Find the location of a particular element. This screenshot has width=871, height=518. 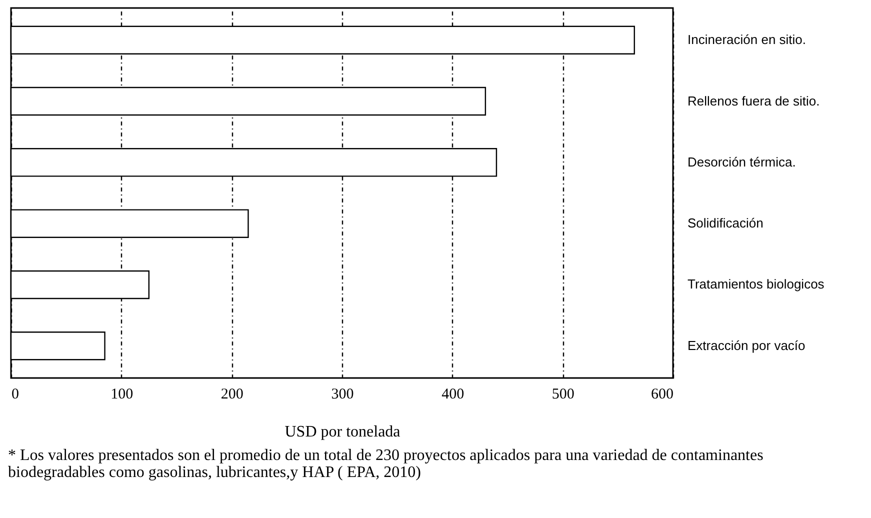

y-tick-label: Rellenos fuera de sitio. is located at coordinates (754, 100).